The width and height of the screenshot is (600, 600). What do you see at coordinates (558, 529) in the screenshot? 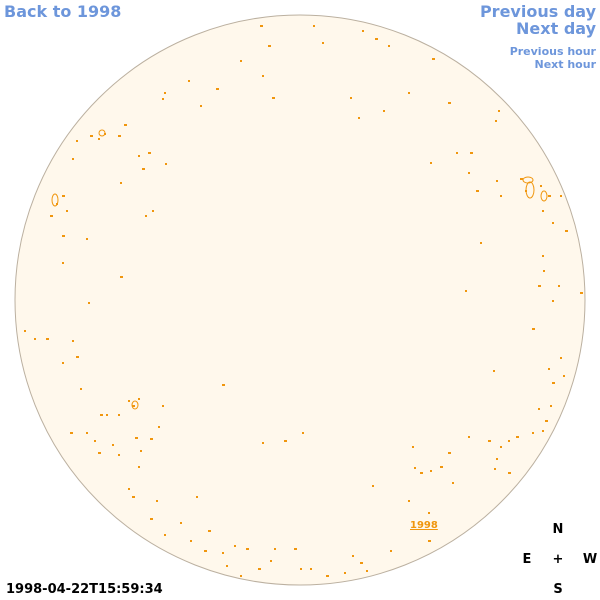
I see `compass-north: N` at bounding box center [558, 529].